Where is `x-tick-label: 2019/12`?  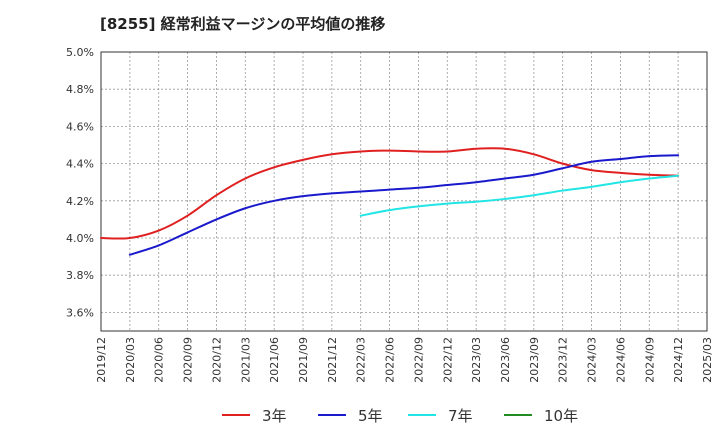
x-tick-label: 2019/12 is located at coordinates (101, 360).